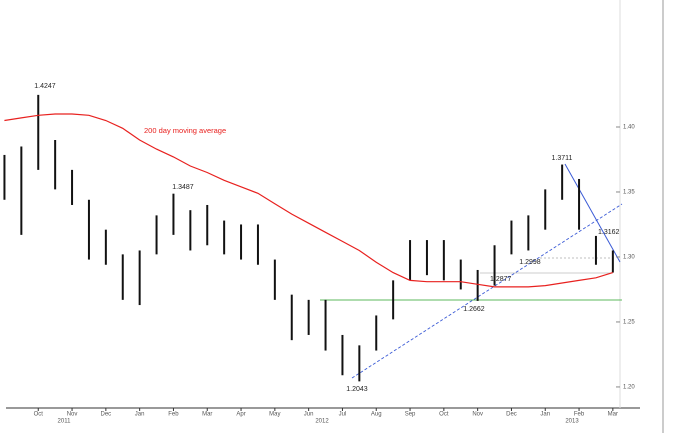 The height and width of the screenshot is (433, 677). I want to click on ma-label: 200 day moving average, so click(185, 130).